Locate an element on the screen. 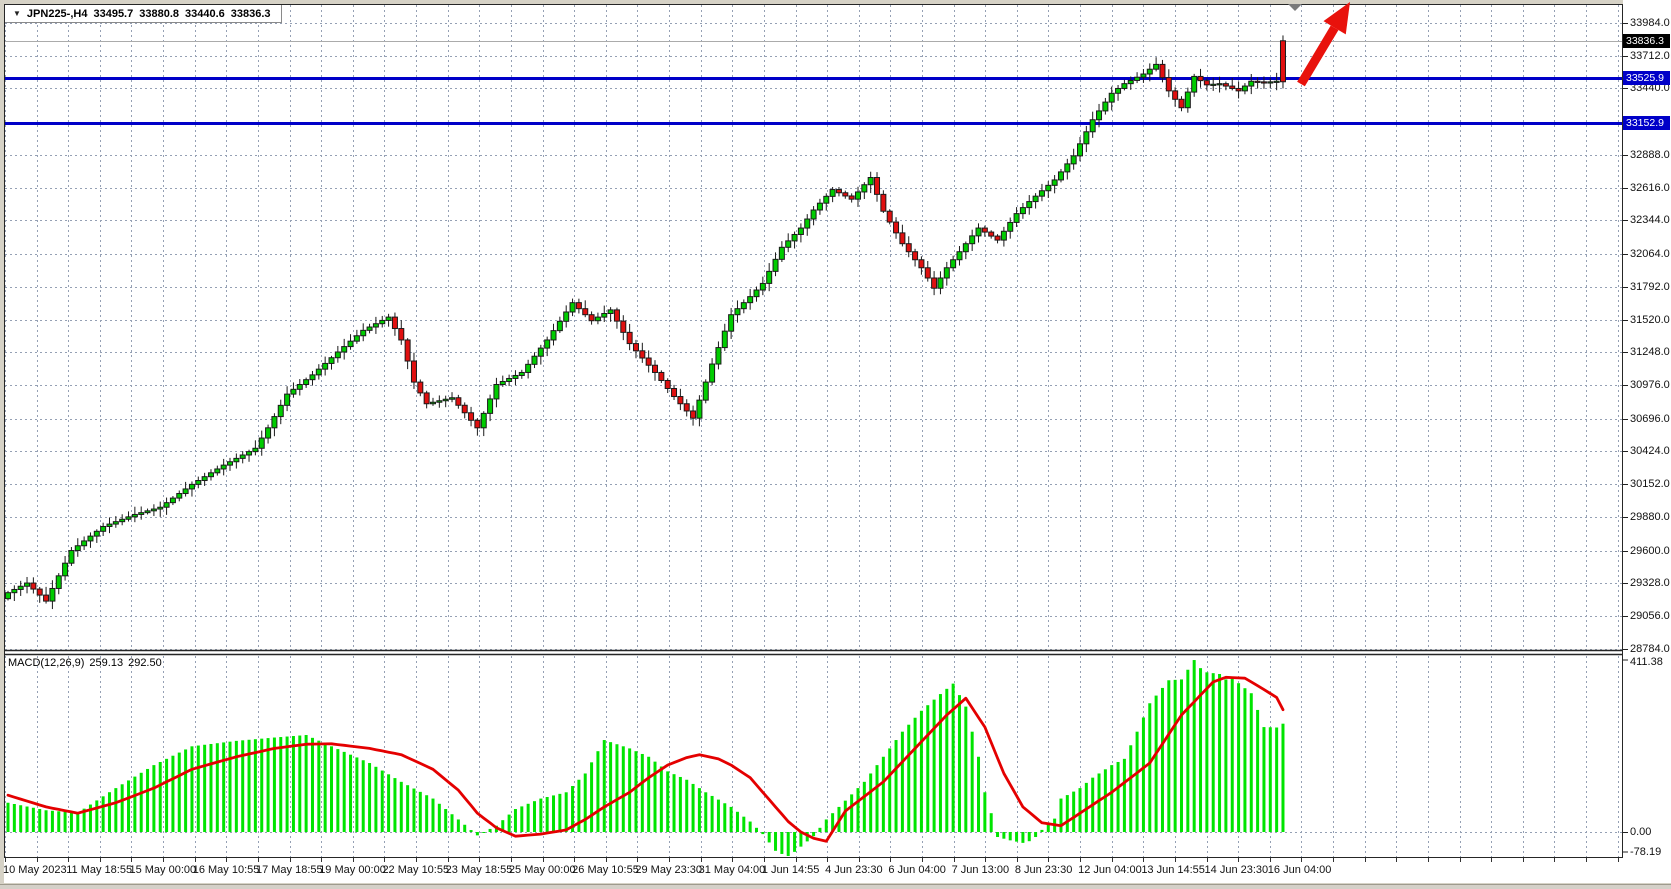  time-axis-label: 13 Jun 14:55 is located at coordinates (1173, 870).